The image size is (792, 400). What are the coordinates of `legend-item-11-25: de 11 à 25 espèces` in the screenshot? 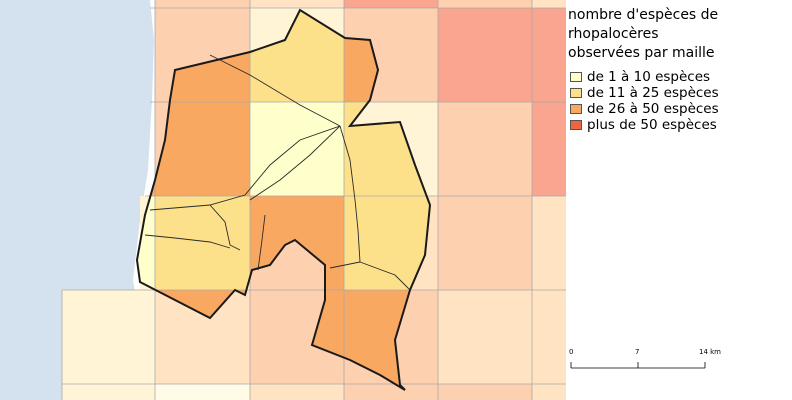 It's located at (679, 93).